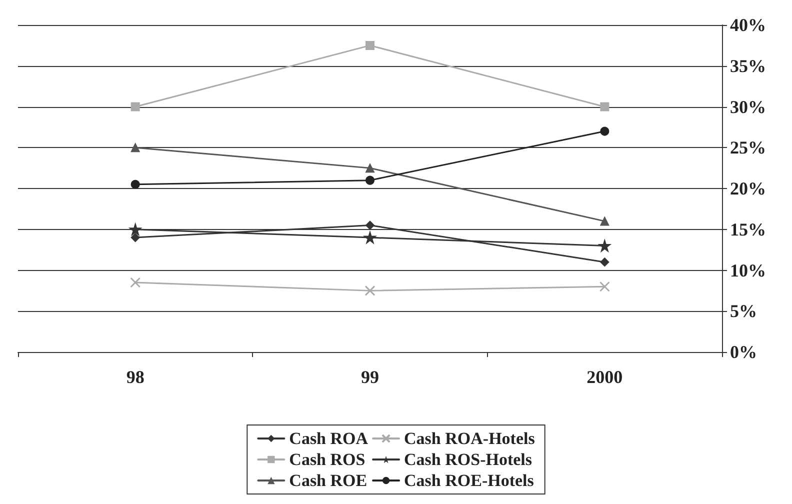  What do you see at coordinates (327, 459) in the screenshot?
I see `legend-label: Cash ROS` at bounding box center [327, 459].